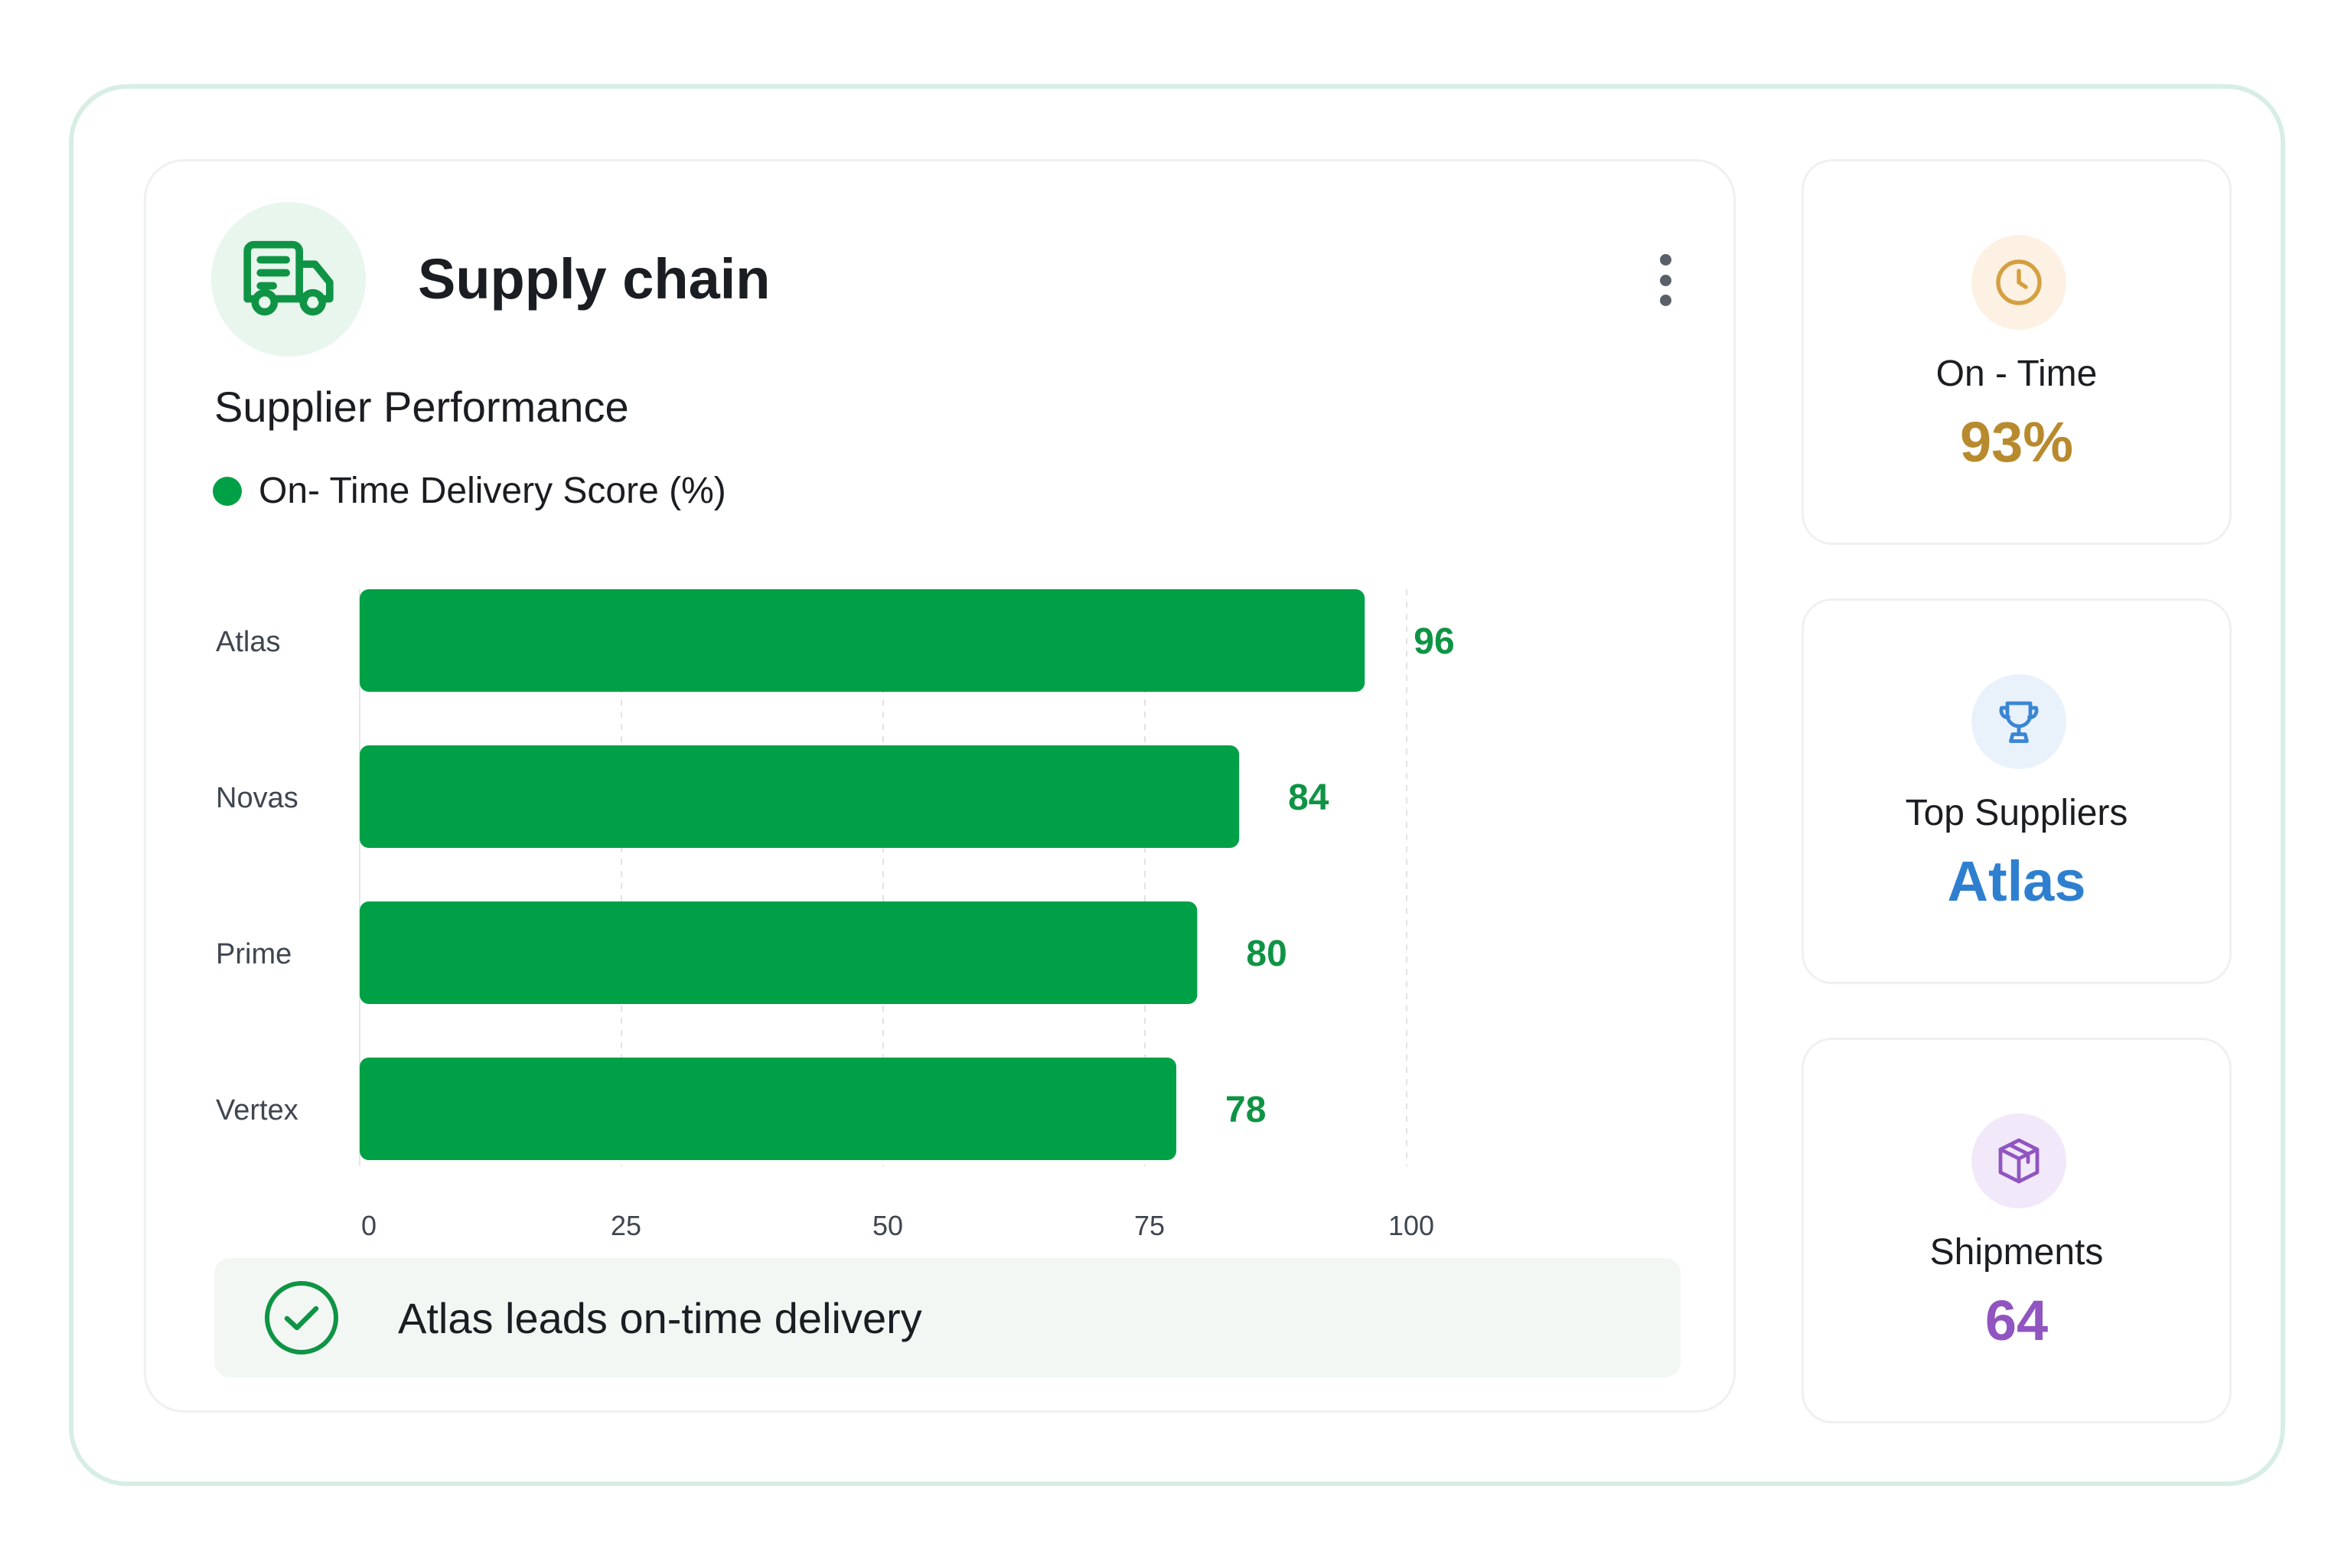 Image resolution: width=2351 pixels, height=1568 pixels. What do you see at coordinates (2017, 1230) in the screenshot?
I see `stat-card-shipments: Shipments 64` at bounding box center [2017, 1230].